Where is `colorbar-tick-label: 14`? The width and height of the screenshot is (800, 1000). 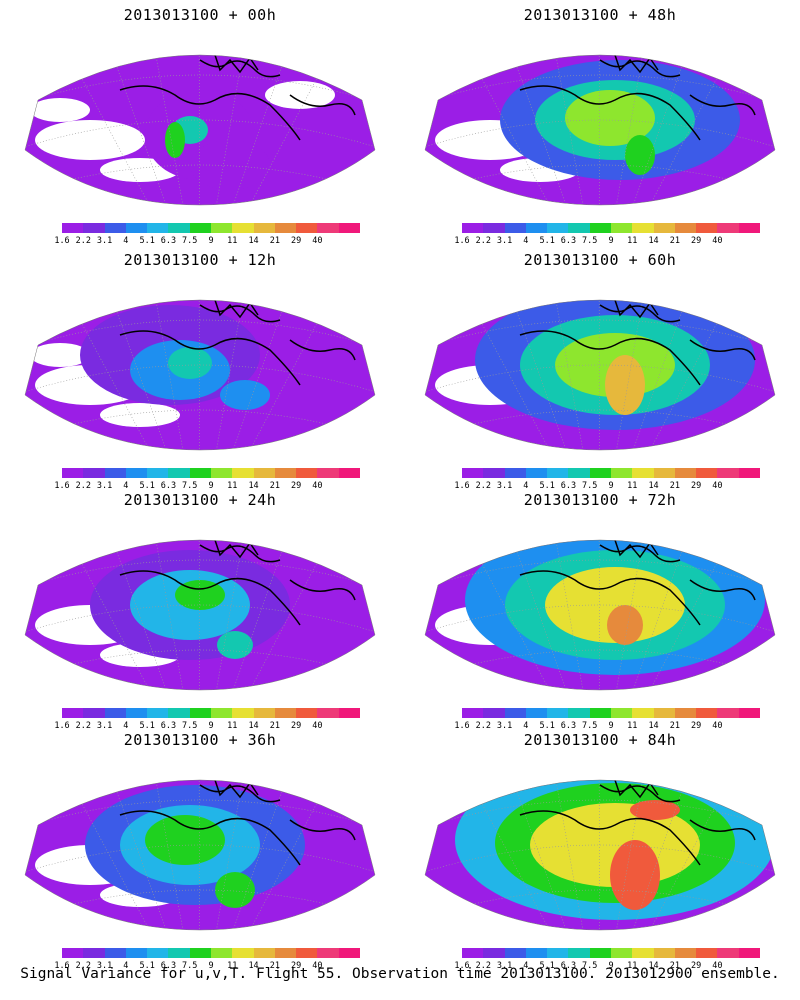 colorbar-tick-label: 14 is located at coordinates (653, 486).